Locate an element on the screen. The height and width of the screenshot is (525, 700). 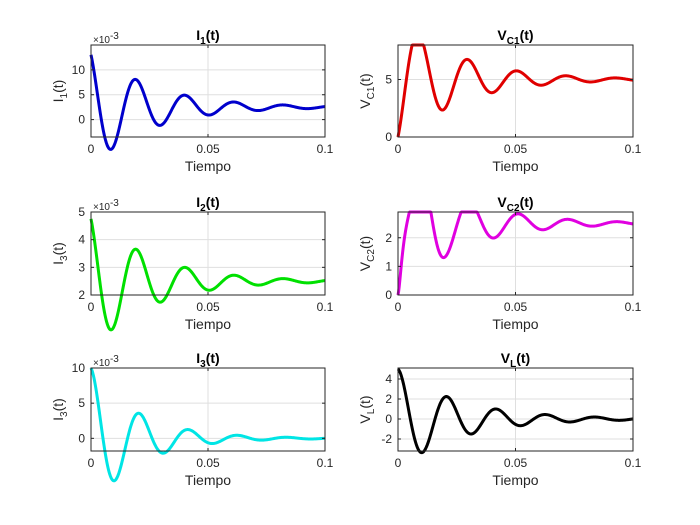
y-tick-label: -2 is located at coordinates (386, 439).